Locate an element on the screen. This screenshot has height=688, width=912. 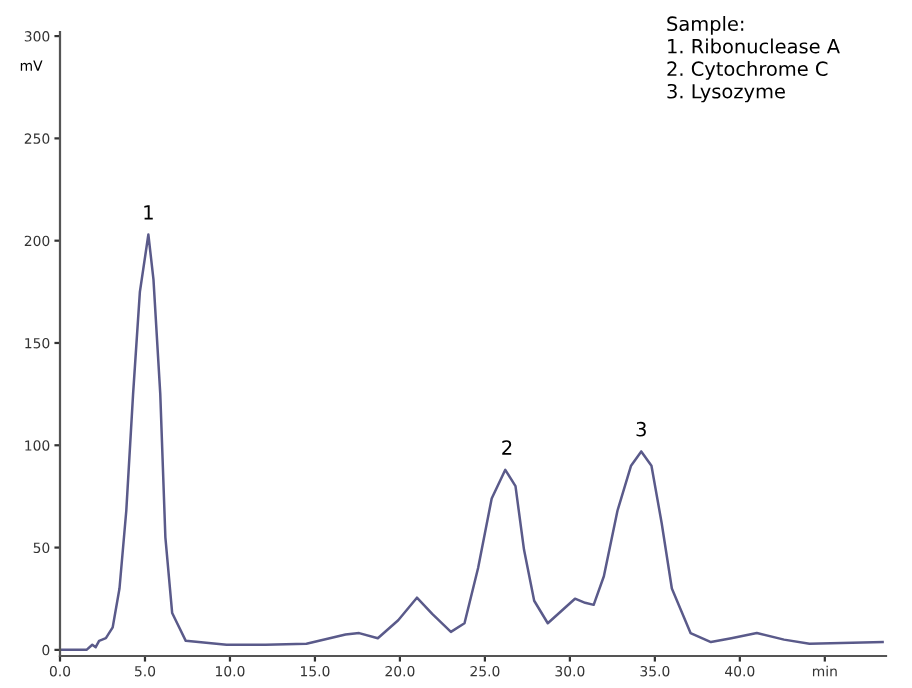
annotation: 3 is located at coordinates (641, 429).